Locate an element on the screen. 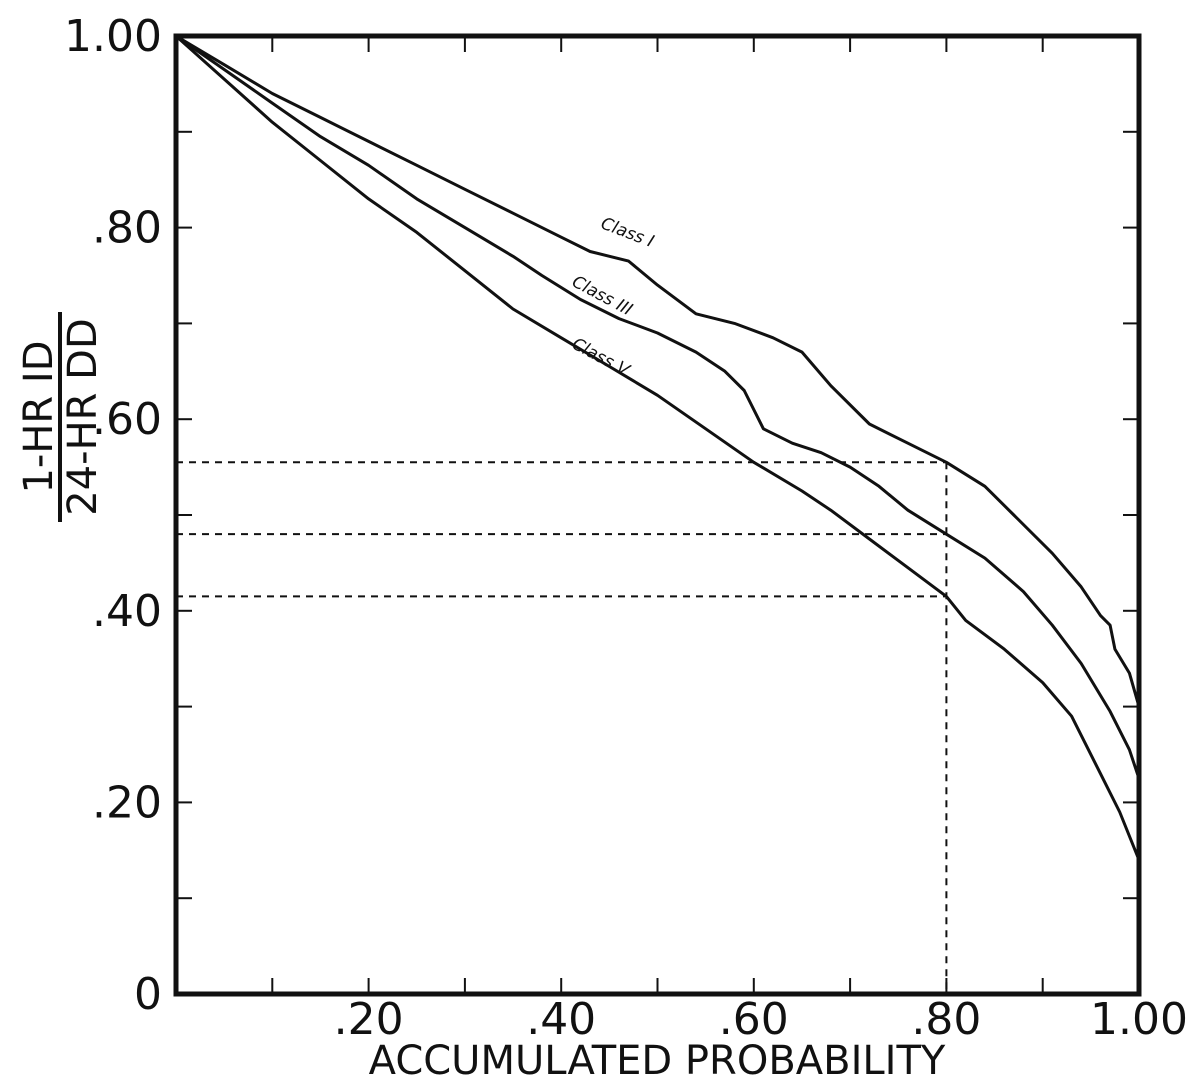  y-tick-label: .20 is located at coordinates (127, 802).